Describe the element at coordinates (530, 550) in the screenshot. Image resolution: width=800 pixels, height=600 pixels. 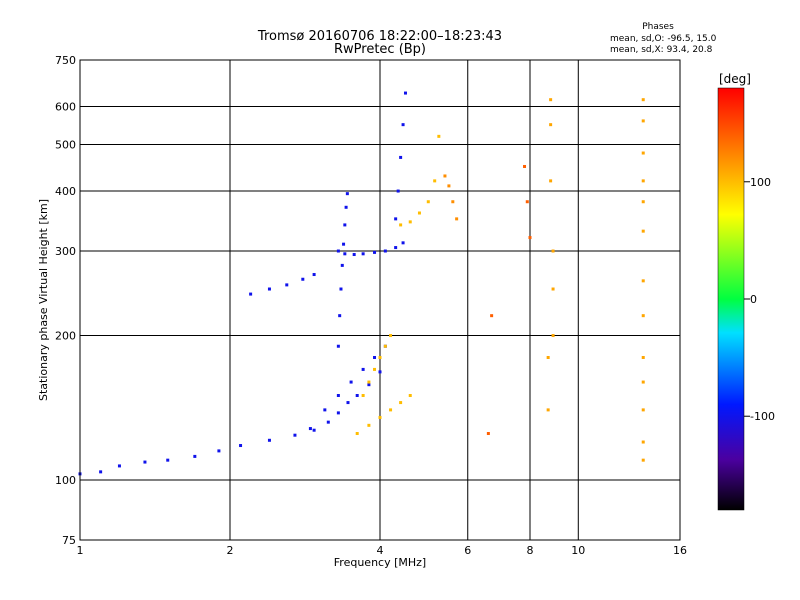
I see `x-tick-label: 8` at that location.